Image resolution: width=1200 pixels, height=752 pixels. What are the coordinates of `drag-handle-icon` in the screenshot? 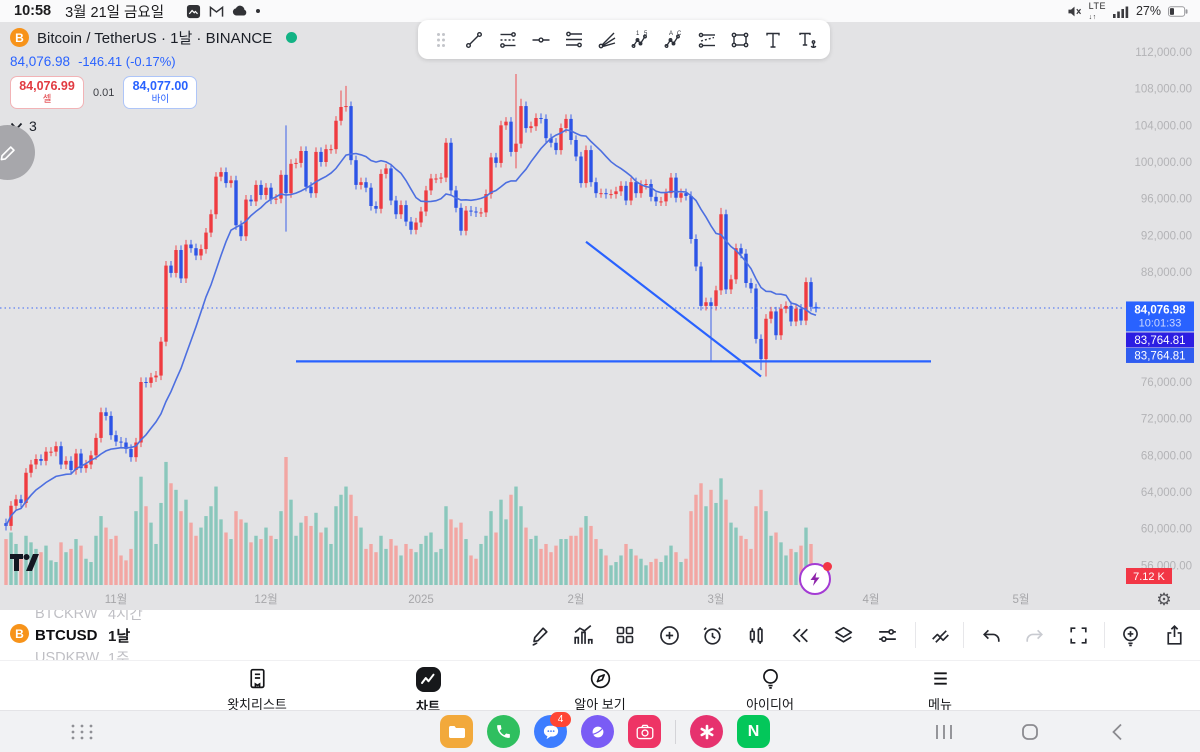 It's located at (441, 40).